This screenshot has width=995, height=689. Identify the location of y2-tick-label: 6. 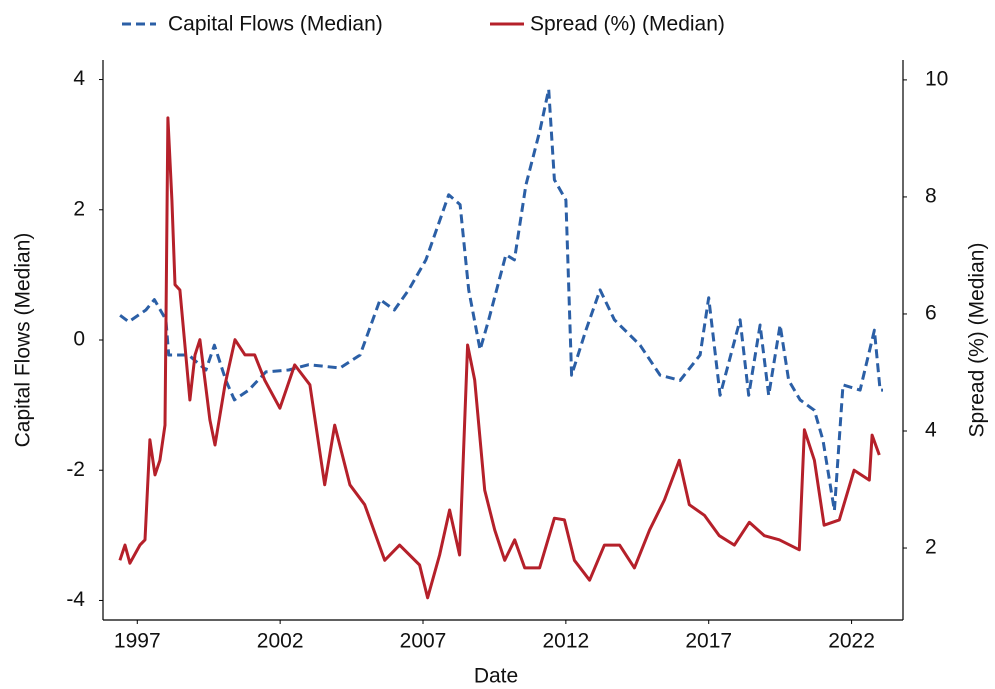
(931, 313).